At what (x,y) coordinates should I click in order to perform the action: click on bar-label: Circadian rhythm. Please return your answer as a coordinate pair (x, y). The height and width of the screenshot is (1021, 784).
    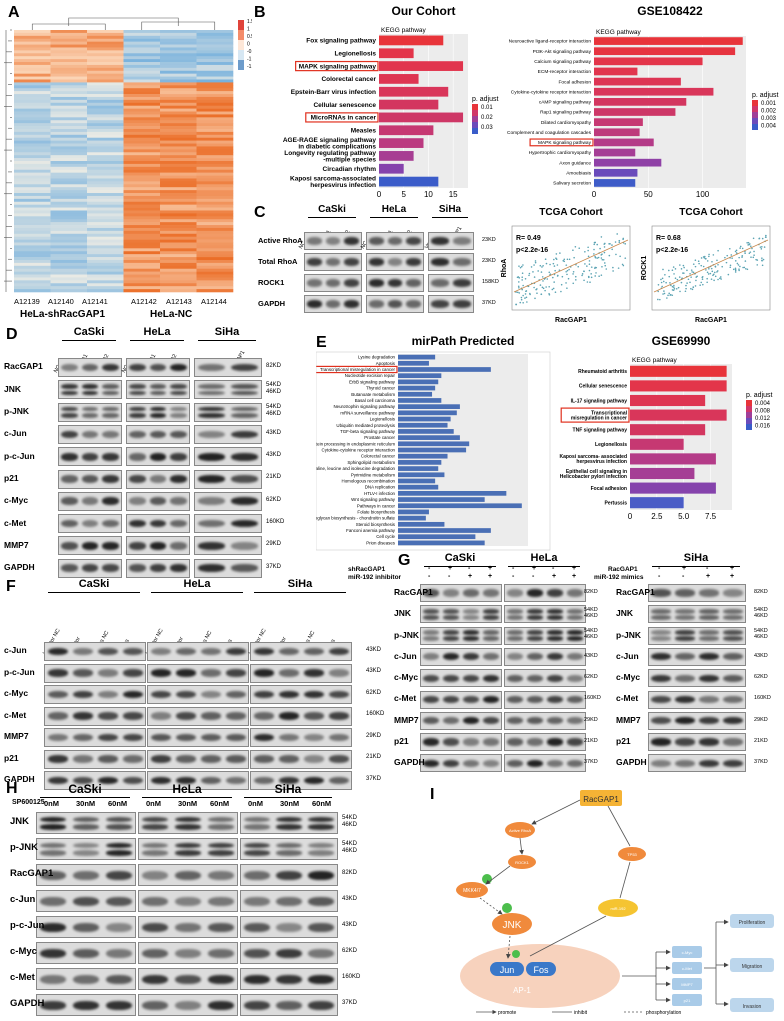
    Looking at the image, I should click on (350, 169).